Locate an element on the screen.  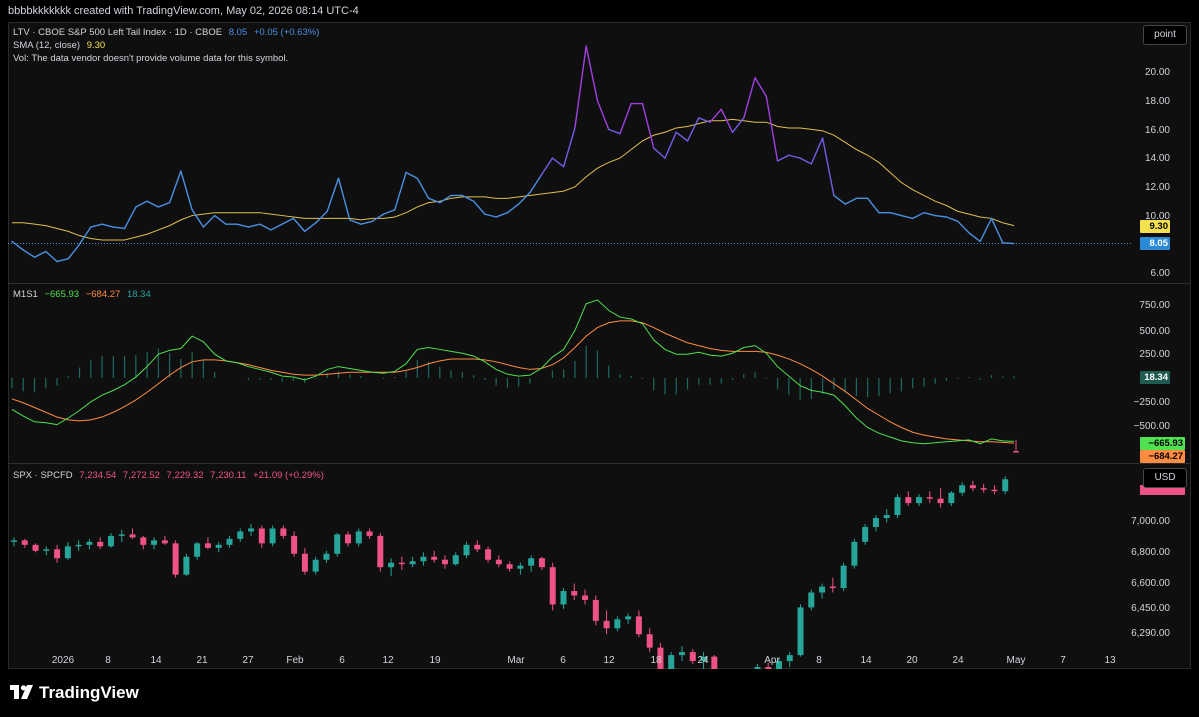
m1s1-ytick: −250.00 is located at coordinates (1151, 402).